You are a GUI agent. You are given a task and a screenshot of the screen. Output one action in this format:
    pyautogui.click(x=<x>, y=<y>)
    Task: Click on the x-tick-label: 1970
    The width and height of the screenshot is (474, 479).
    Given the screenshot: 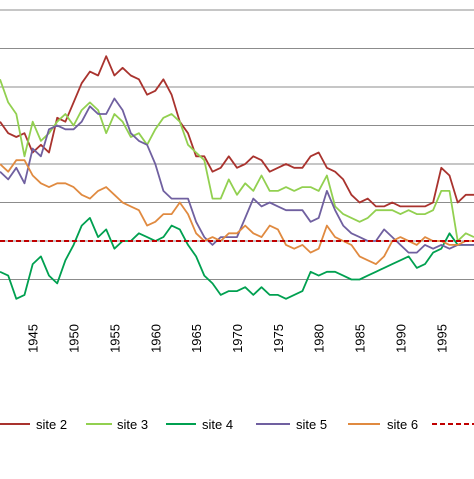 What is the action you would take?
    pyautogui.click(x=237, y=338)
    